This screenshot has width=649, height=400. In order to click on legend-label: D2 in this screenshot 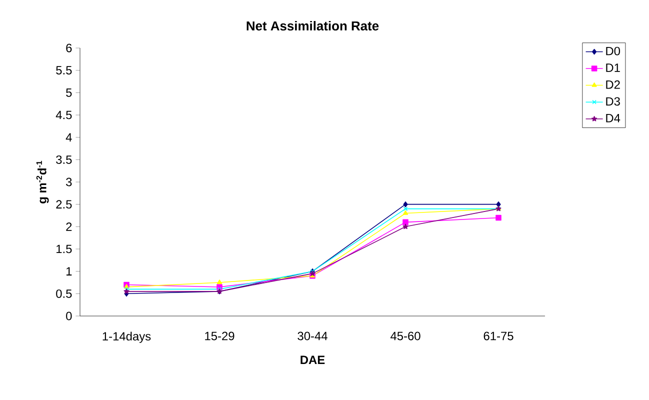, I will do `click(613, 84)`.